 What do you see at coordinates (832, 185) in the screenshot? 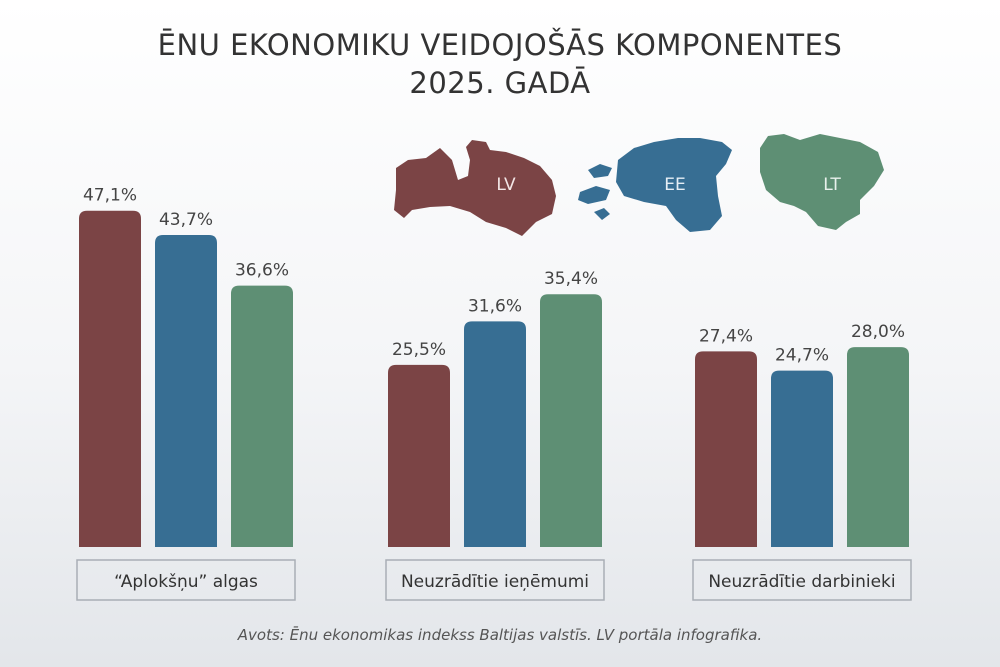
I see `legend-label-lt: LT` at bounding box center [832, 185].